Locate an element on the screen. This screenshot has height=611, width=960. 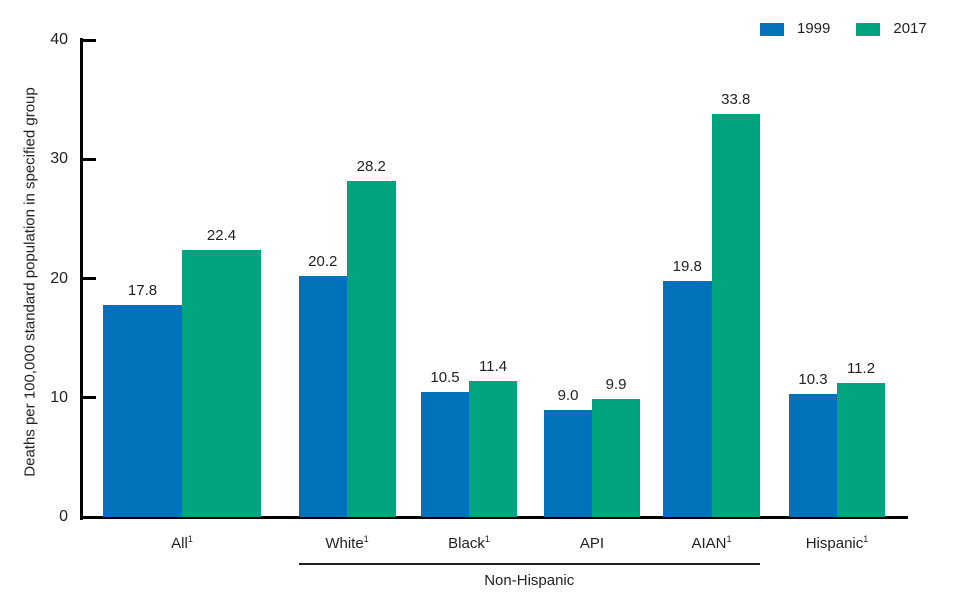
x-axis-label-white: White1 is located at coordinates (347, 543).